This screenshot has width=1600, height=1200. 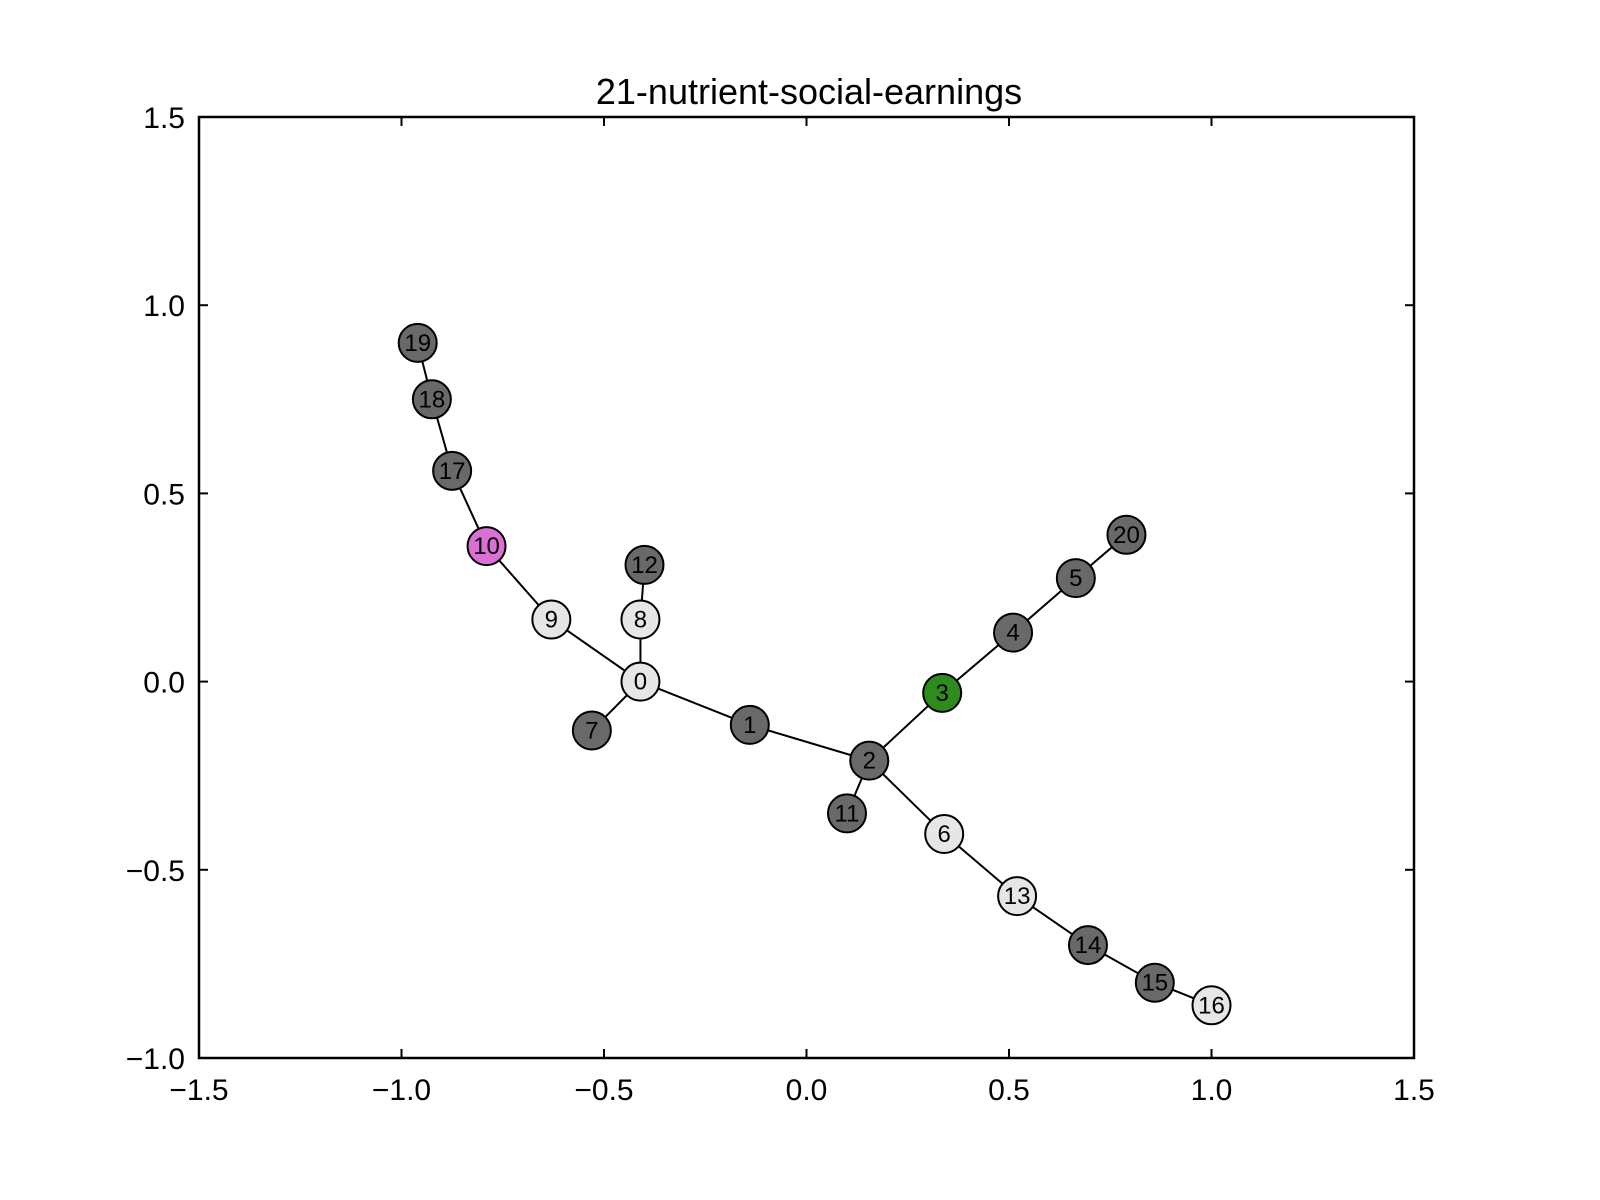 I want to click on y-tick-label: 1.5, so click(x=164, y=118).